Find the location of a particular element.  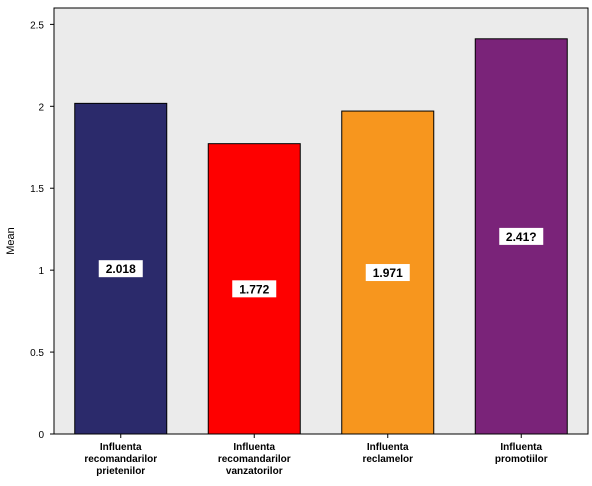

y-tick-label: 0 is located at coordinates (41, 435).